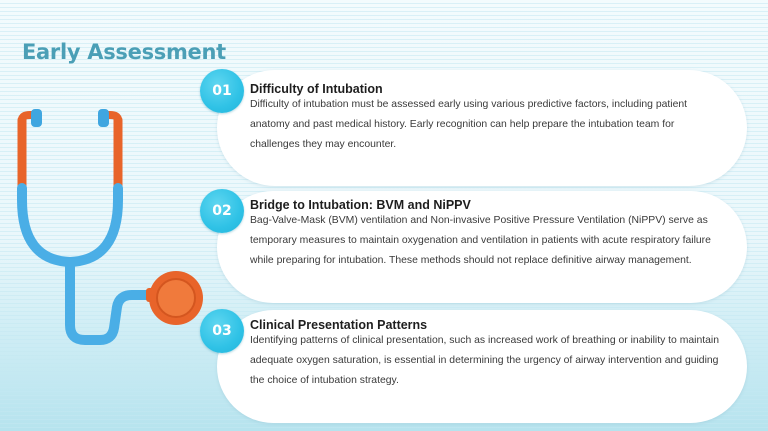 The height and width of the screenshot is (431, 768). What do you see at coordinates (124, 52) in the screenshot?
I see `slide-title: Early Assessment` at bounding box center [124, 52].